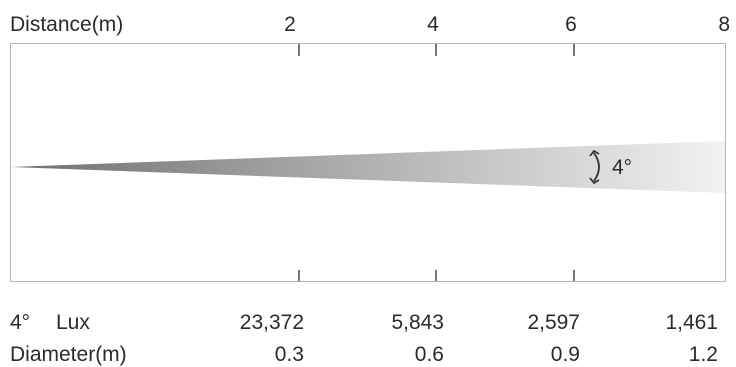 This screenshot has height=367, width=736. I want to click on lux-row-angle: 4°, so click(20, 322).